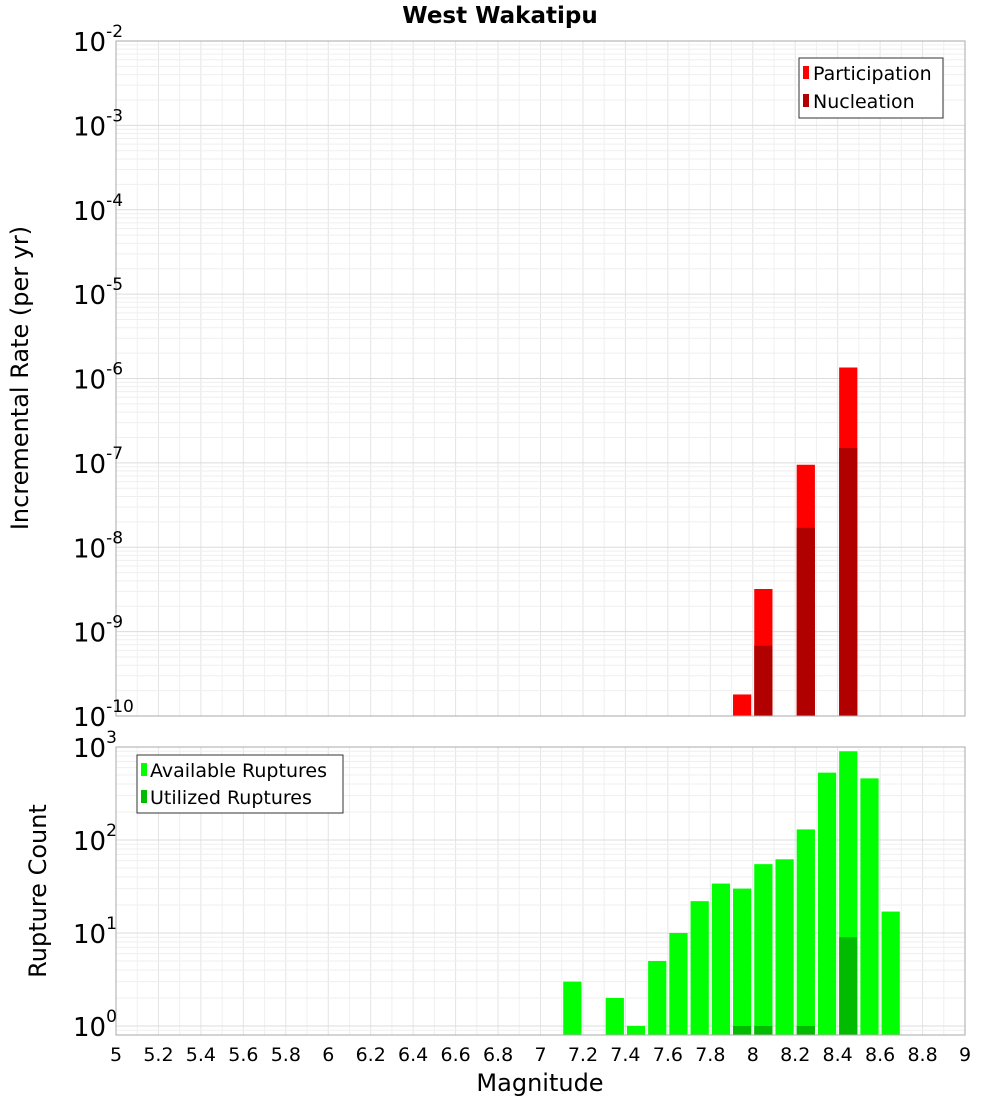 This screenshot has width=1000, height=1100. What do you see at coordinates (95, 932) in the screenshot?
I see `y-tick-label: 10¹` at bounding box center [95, 932].